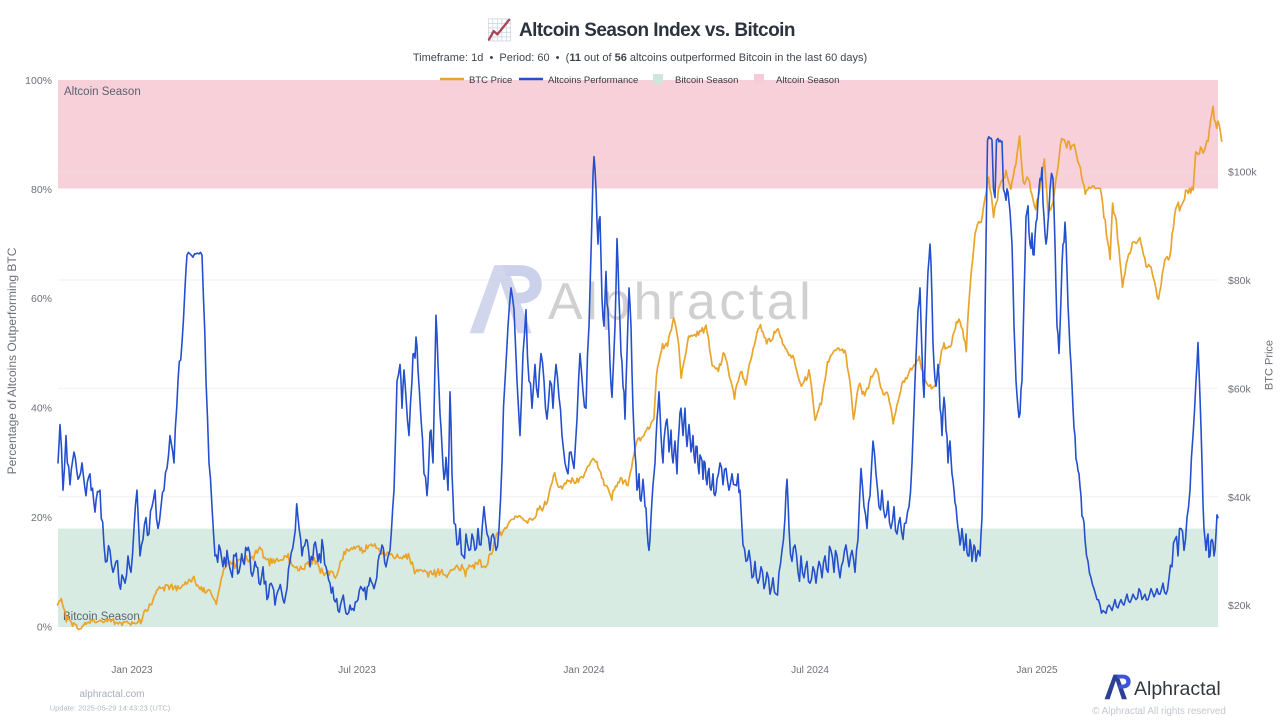 The height and width of the screenshot is (720, 1280). What do you see at coordinates (41, 409) in the screenshot?
I see `svg-text: 40%` at bounding box center [41, 409].